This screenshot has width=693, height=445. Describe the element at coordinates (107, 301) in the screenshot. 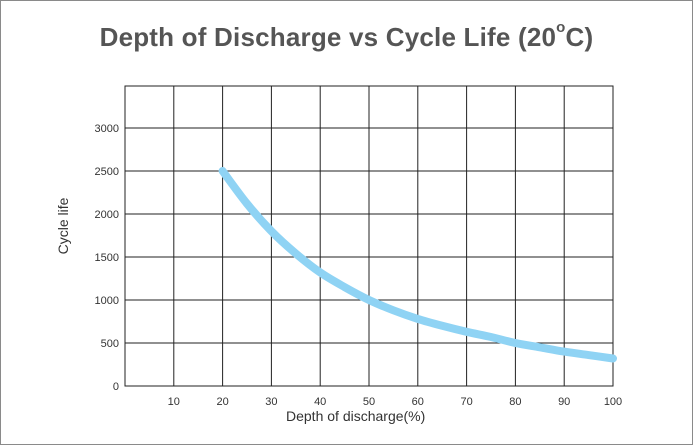

I see `y-tick-label: 1000` at that location.